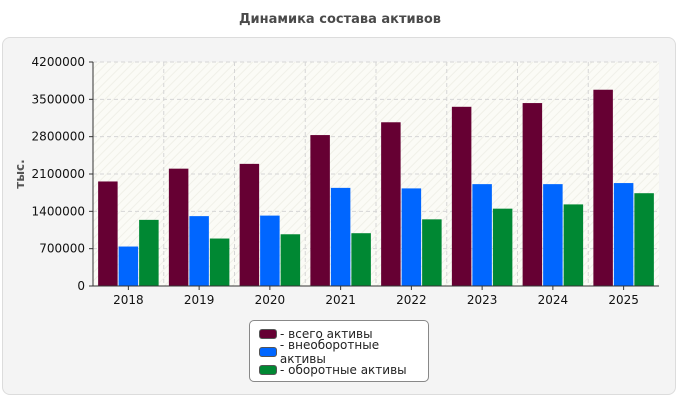  Describe the element at coordinates (270, 300) in the screenshot. I see `x-tick-label: 2020` at that location.